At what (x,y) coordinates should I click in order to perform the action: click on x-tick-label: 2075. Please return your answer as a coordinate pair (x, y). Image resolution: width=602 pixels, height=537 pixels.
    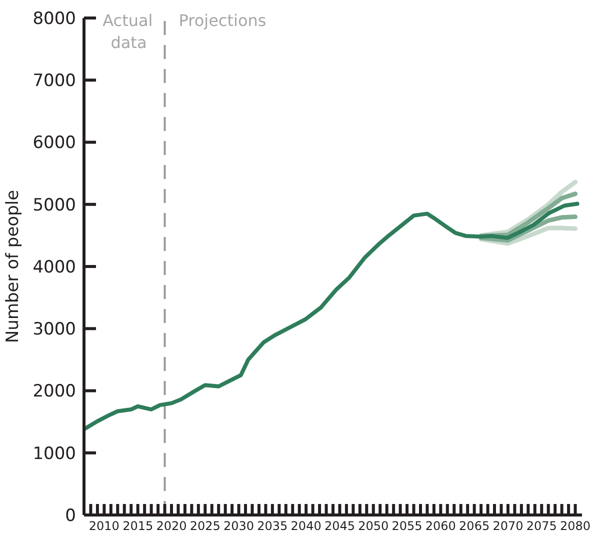
    Looking at the image, I should click on (541, 526).